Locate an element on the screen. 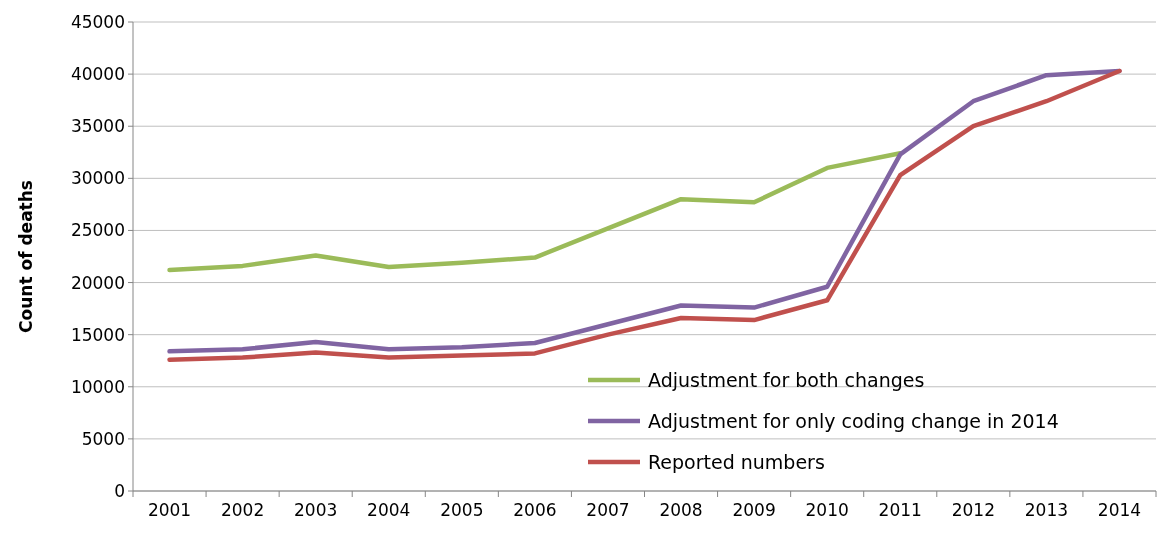  y-tick-label: 15000 is located at coordinates (97, 334).